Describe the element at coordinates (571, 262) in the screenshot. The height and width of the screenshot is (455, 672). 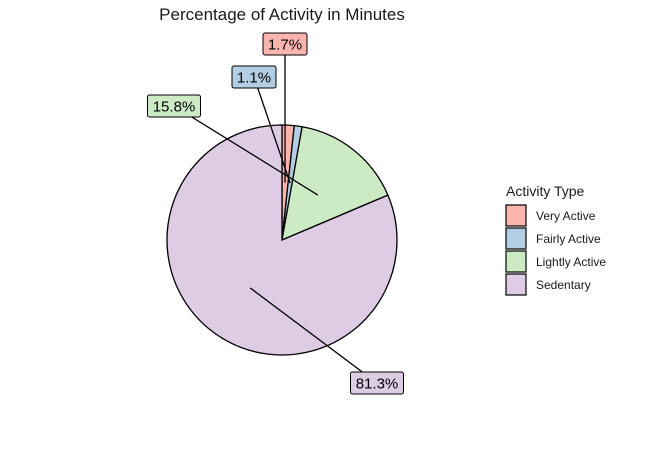
I see `legend-label: Lightly Active` at that location.